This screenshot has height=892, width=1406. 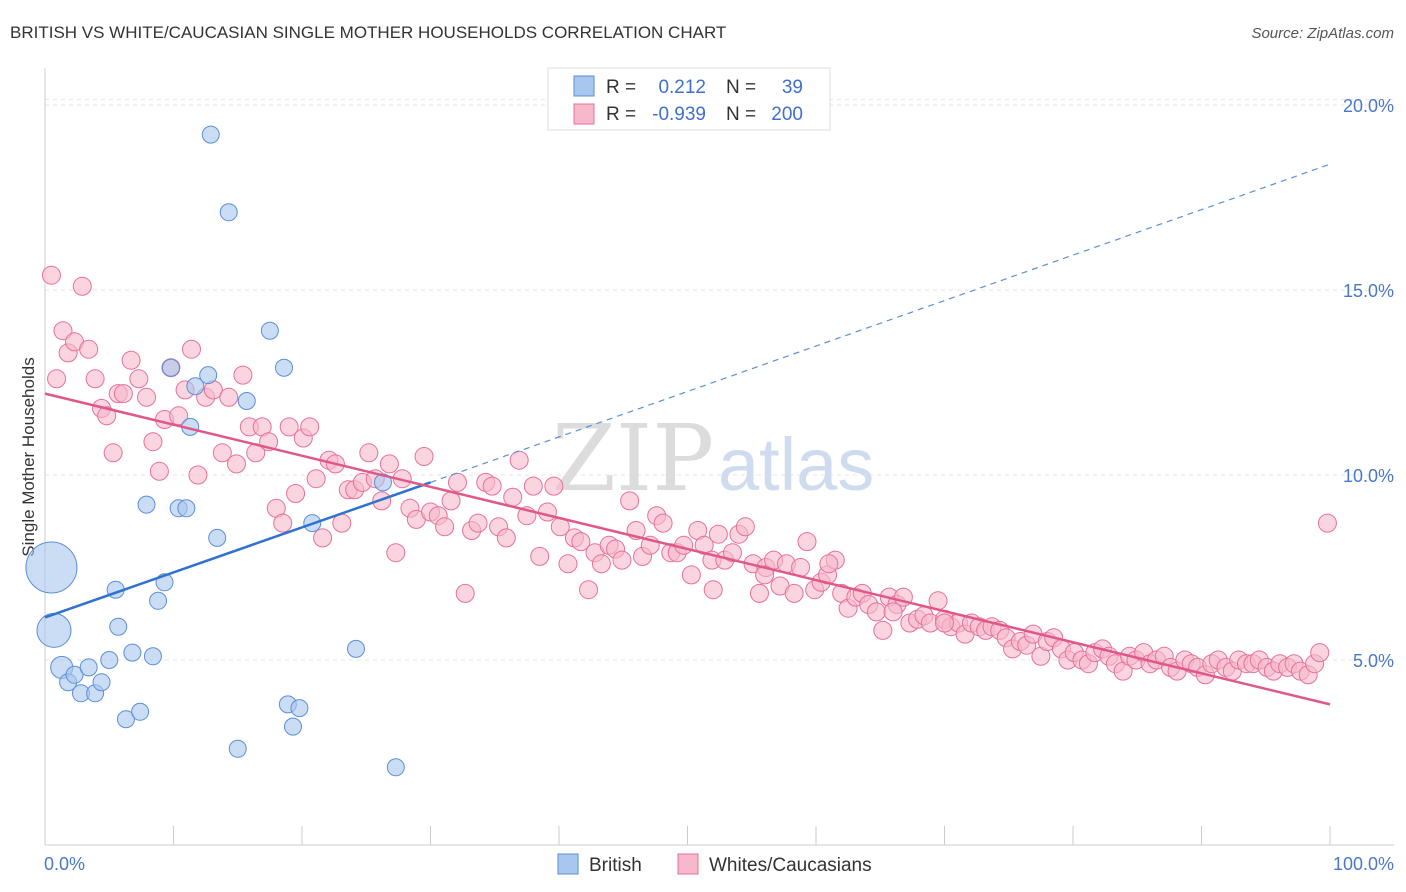 I want to click on chart-source: Source: ZipAtlas.com, so click(x=1322, y=33).